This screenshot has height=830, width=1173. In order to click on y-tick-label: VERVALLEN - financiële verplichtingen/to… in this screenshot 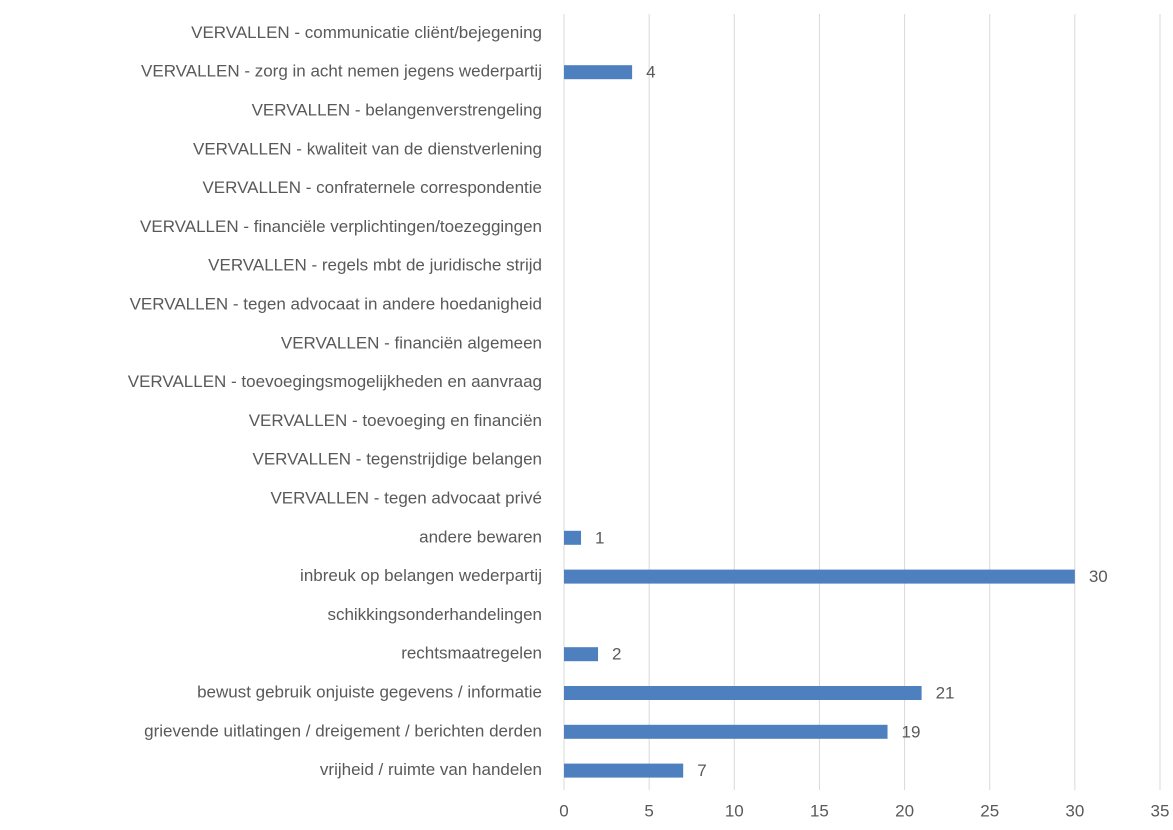, I will do `click(341, 226)`.